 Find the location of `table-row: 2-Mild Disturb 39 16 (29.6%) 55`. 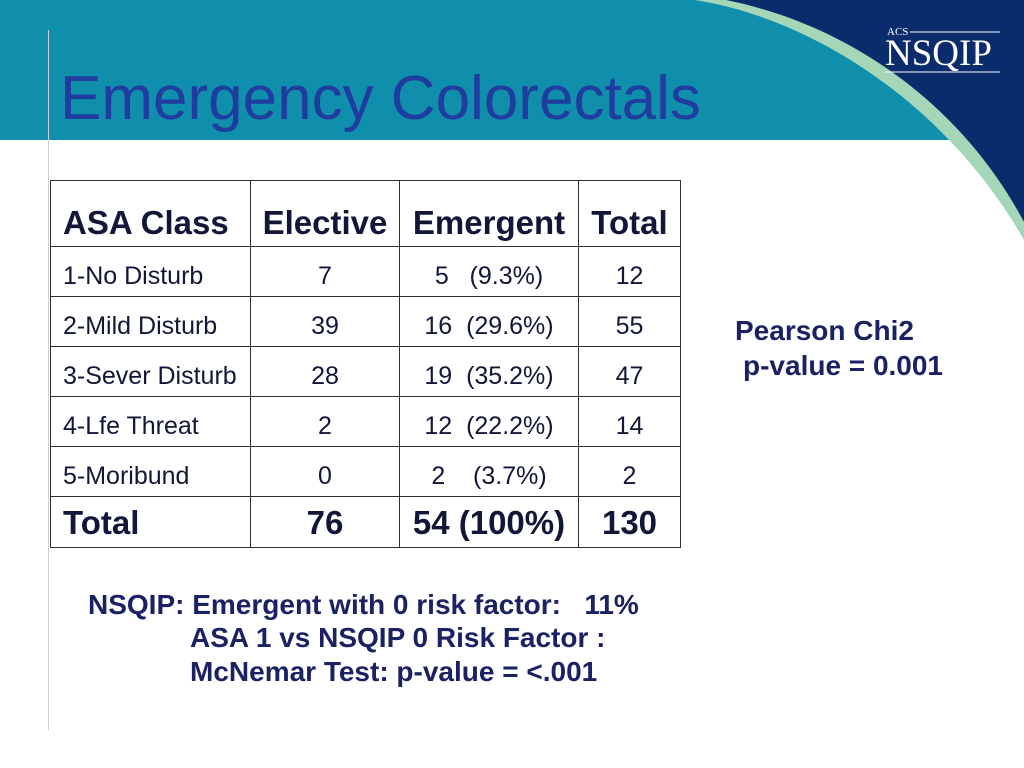

table-row: 2-Mild Disturb 39 16 (29.6%) 55 is located at coordinates (365, 321).